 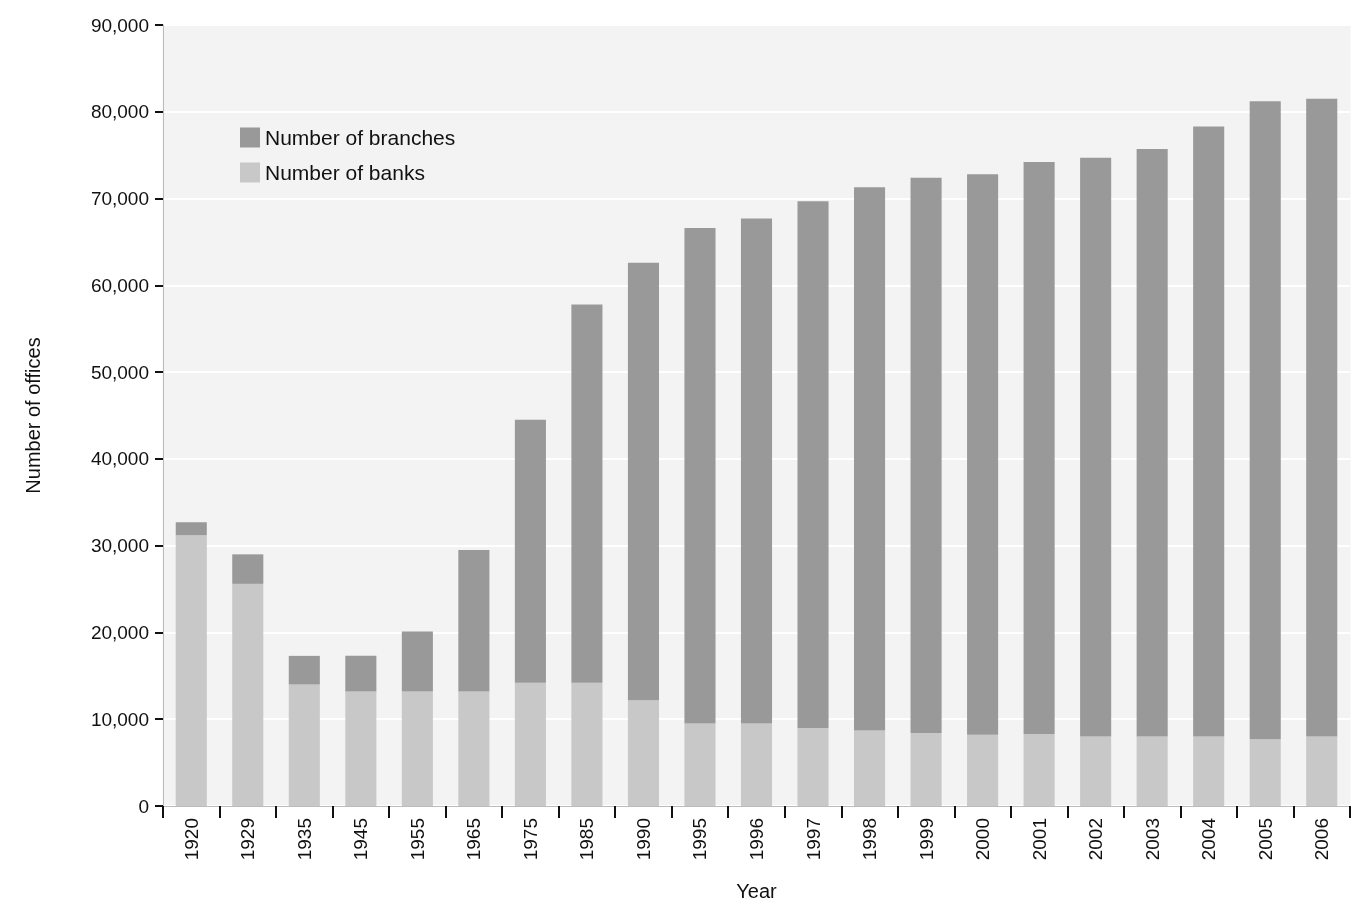 I want to click on y-axis-title: Number of offices, so click(x=33, y=415).